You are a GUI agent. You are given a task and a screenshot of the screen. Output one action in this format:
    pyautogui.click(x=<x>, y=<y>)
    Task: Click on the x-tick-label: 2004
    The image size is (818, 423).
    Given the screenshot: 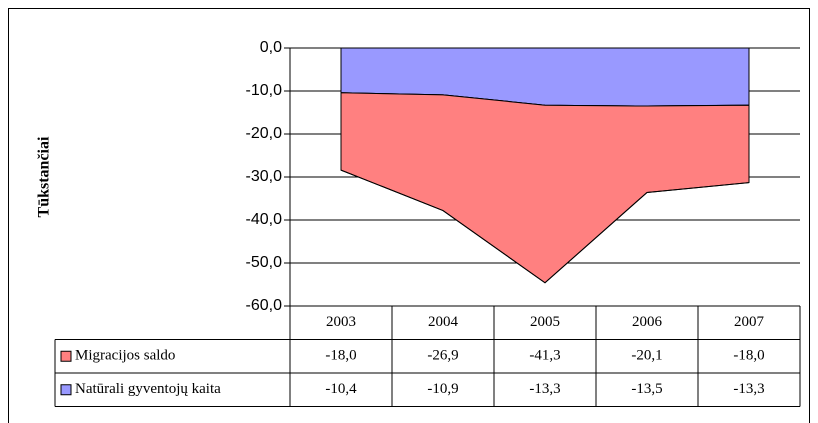 What is the action you would take?
    pyautogui.click(x=443, y=322)
    